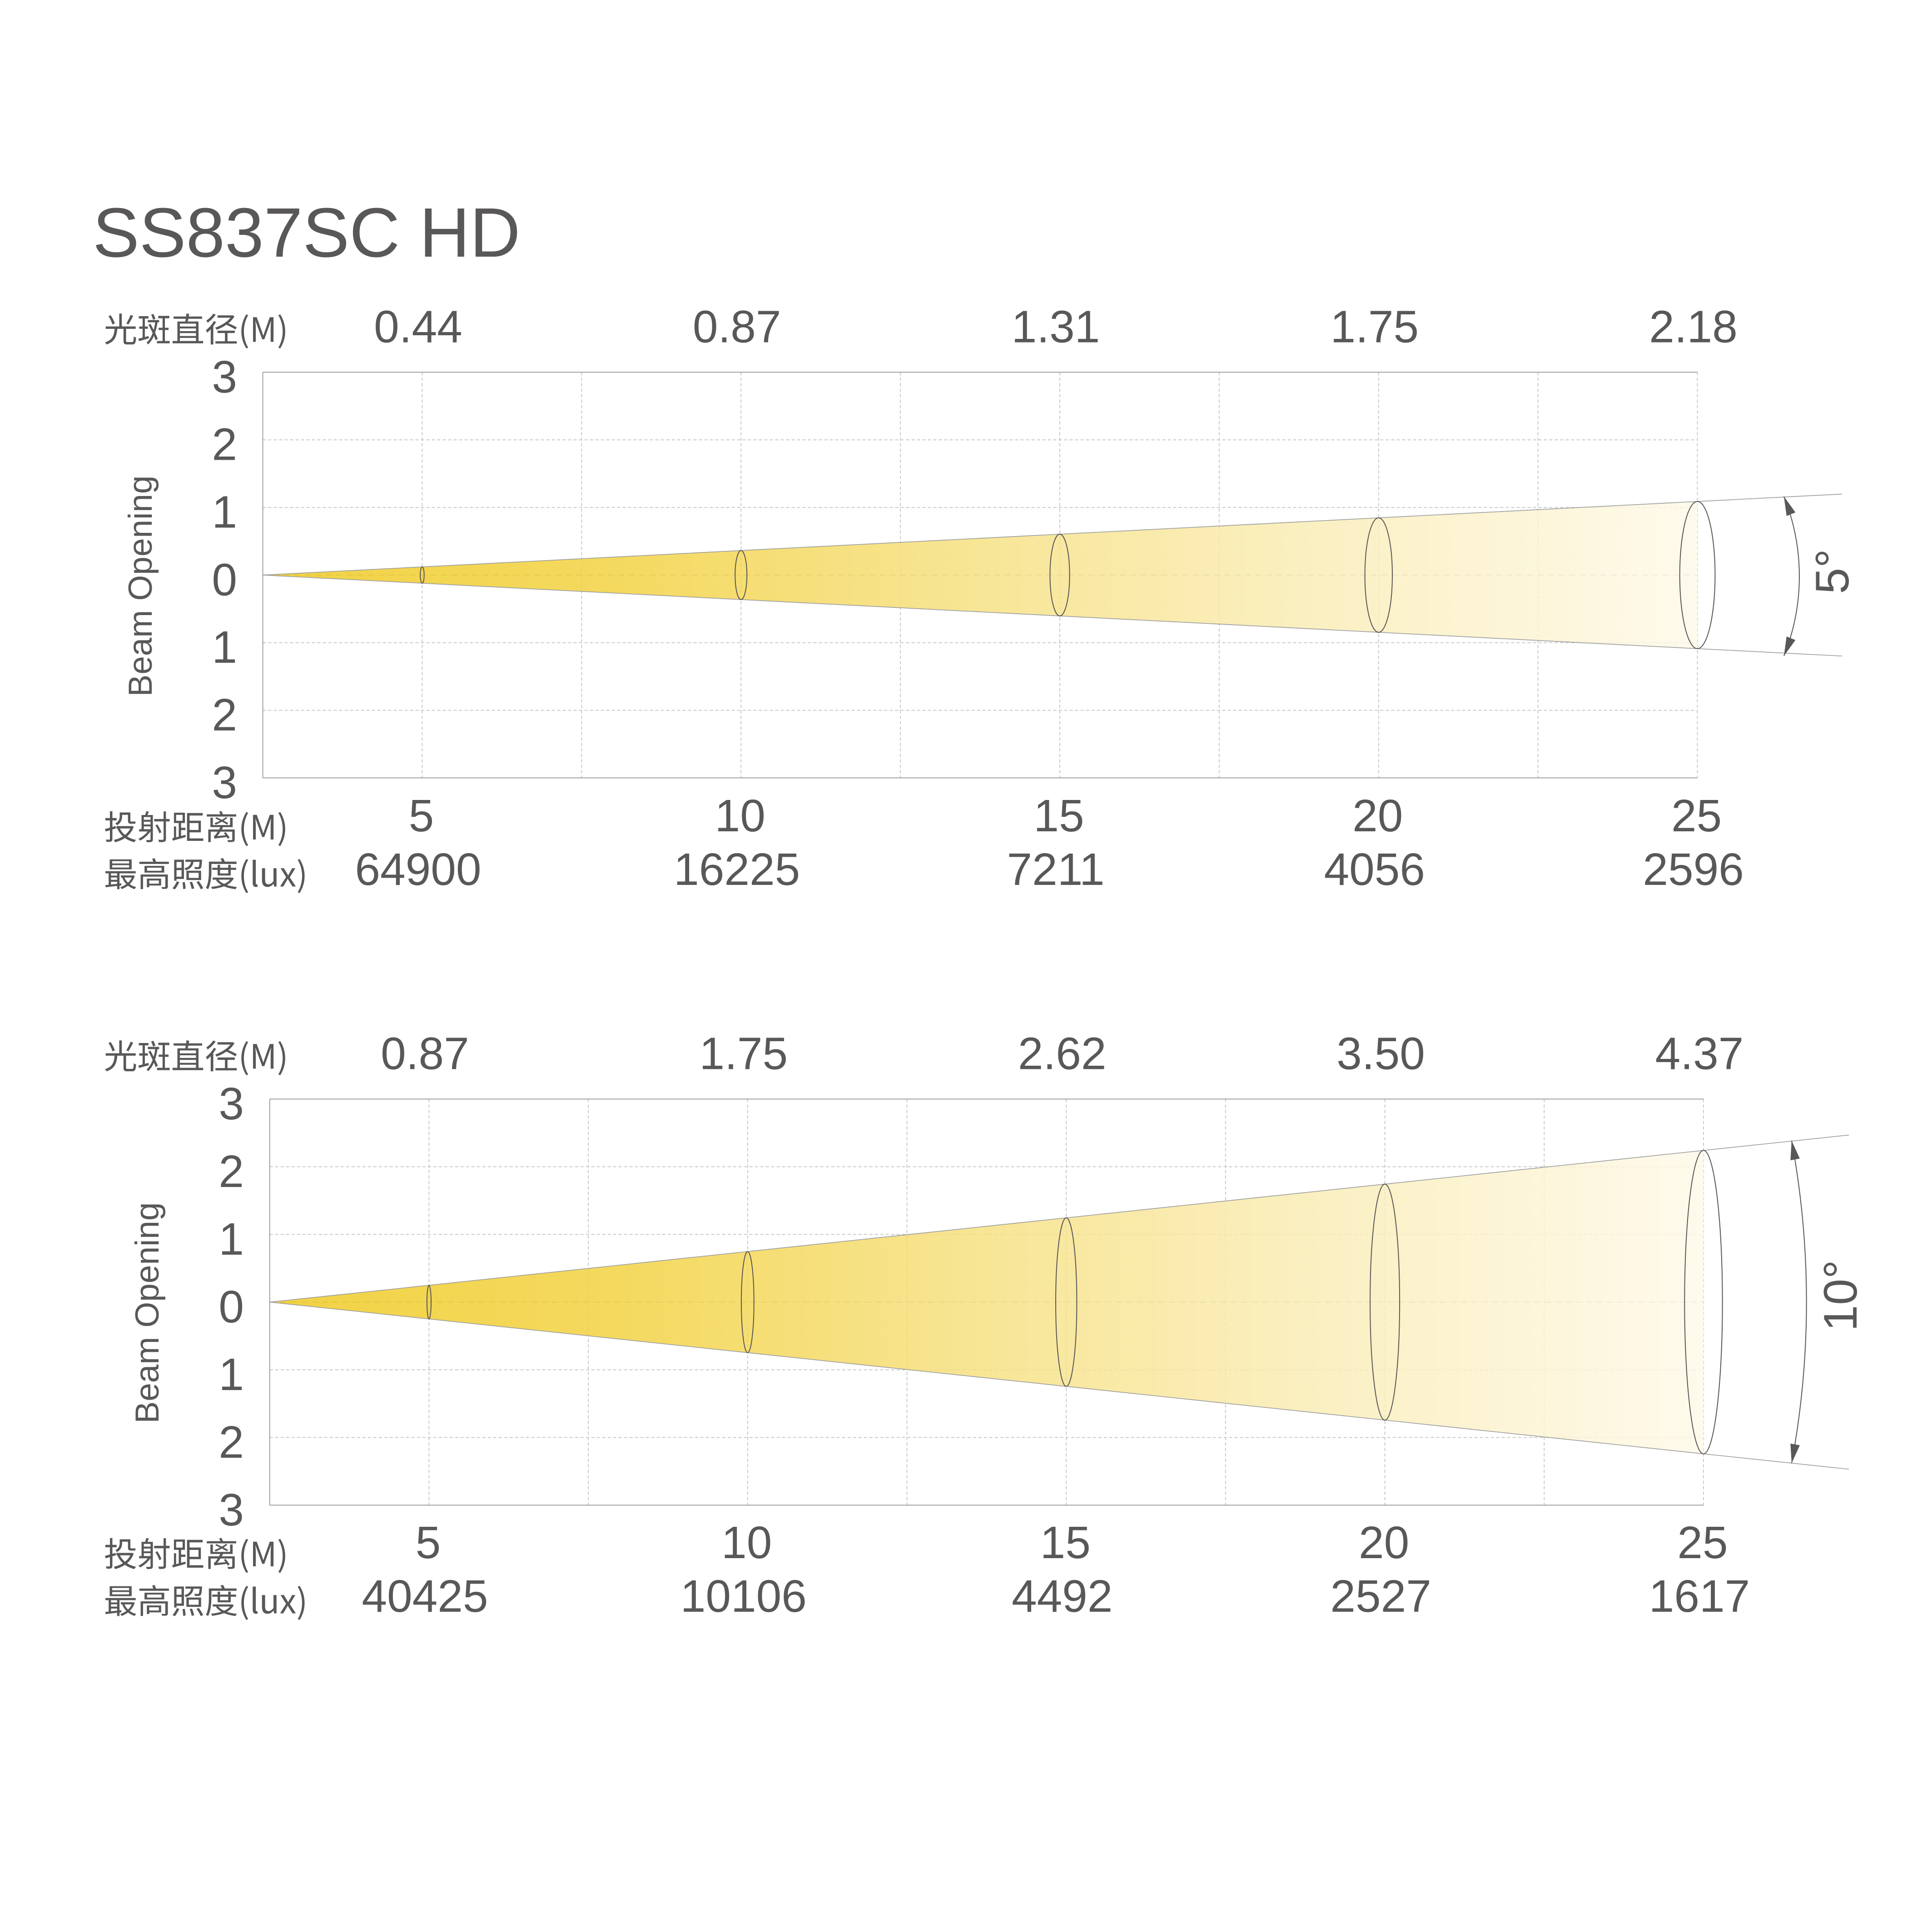 The image size is (1932, 1932). I want to click on svg-text: 64900, so click(418, 869).